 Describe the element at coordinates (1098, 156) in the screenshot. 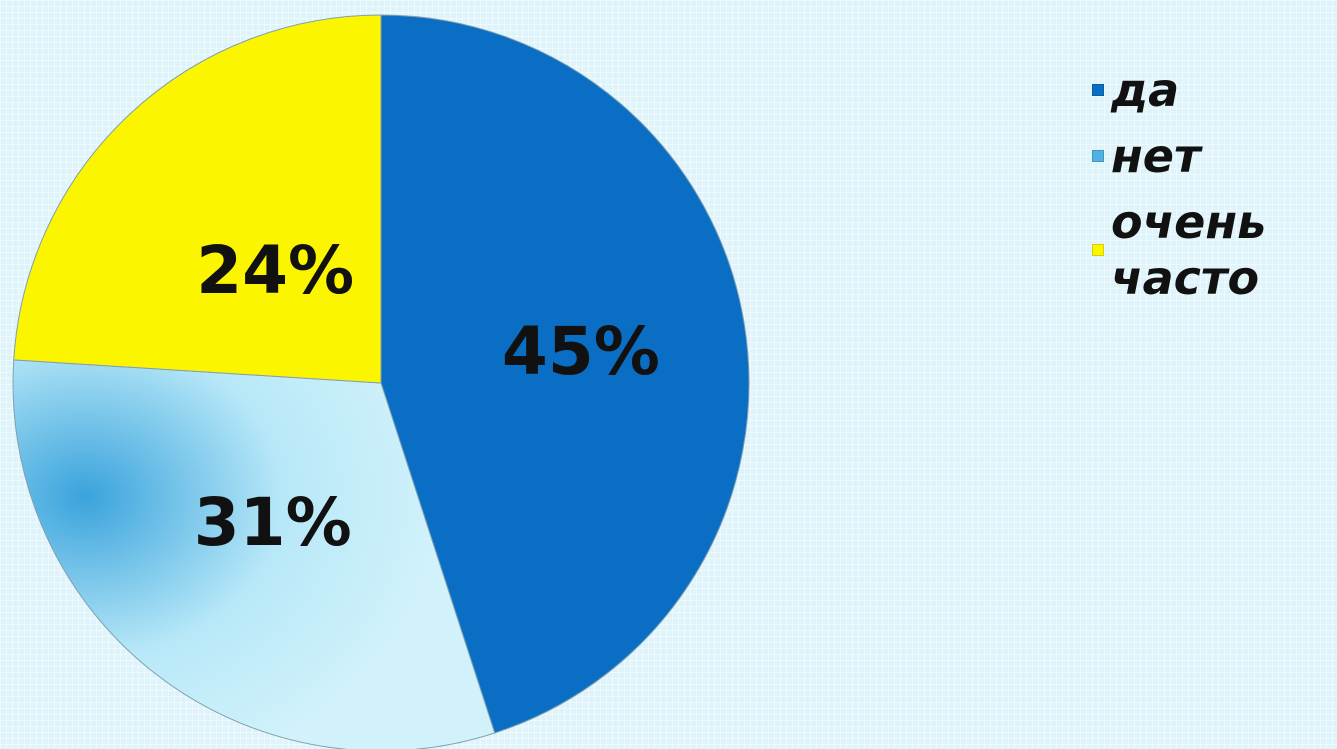

I see `legend-swatch-net` at that location.